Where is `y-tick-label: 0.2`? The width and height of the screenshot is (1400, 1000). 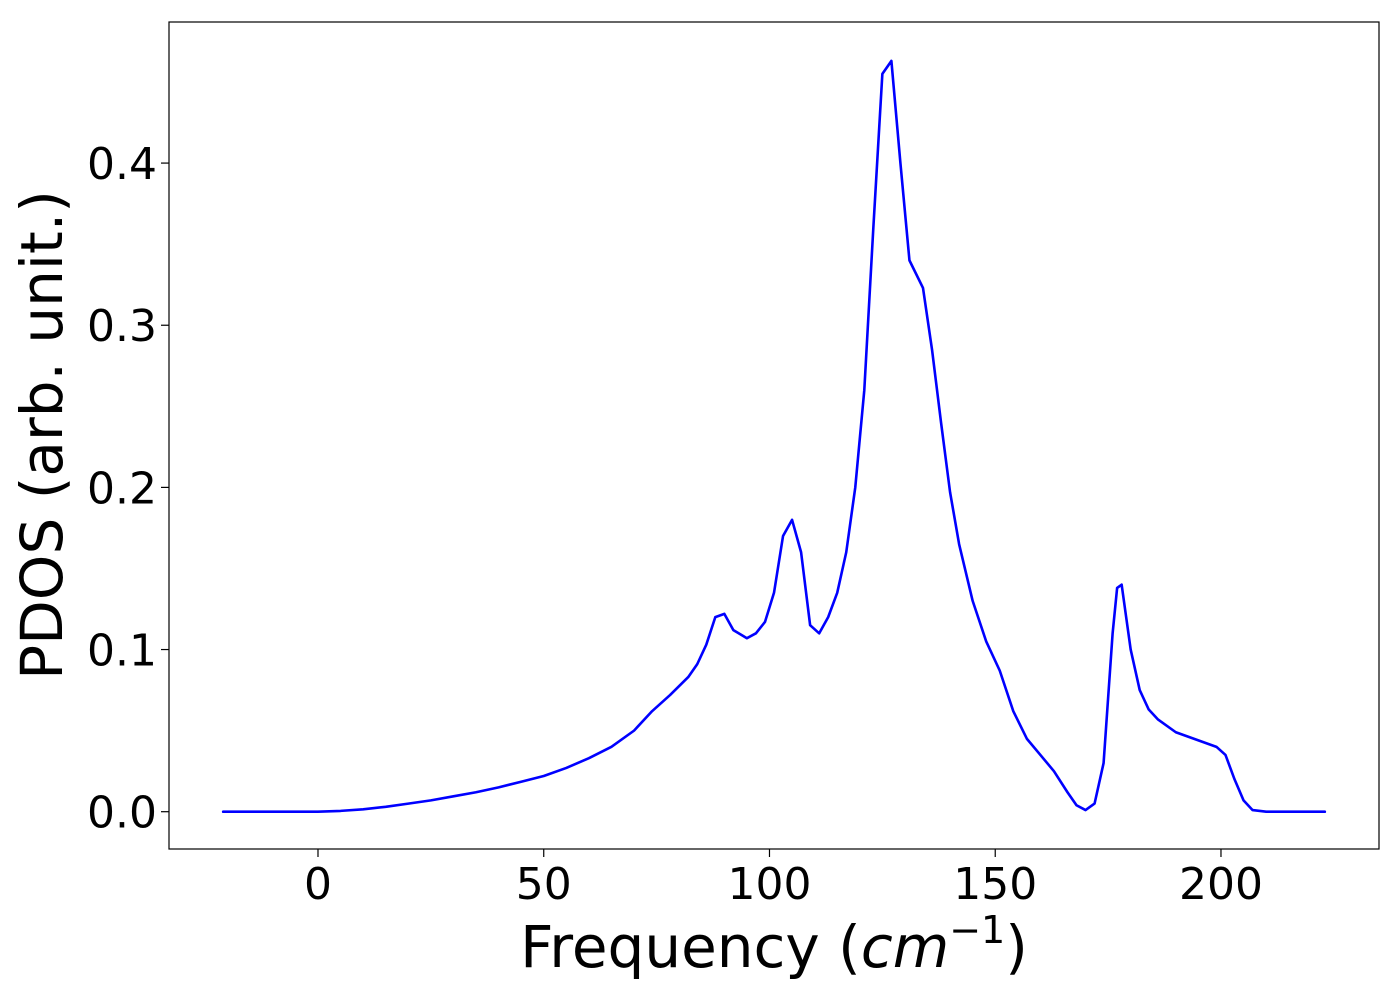
y-tick-label: 0.2 is located at coordinates (122, 488).